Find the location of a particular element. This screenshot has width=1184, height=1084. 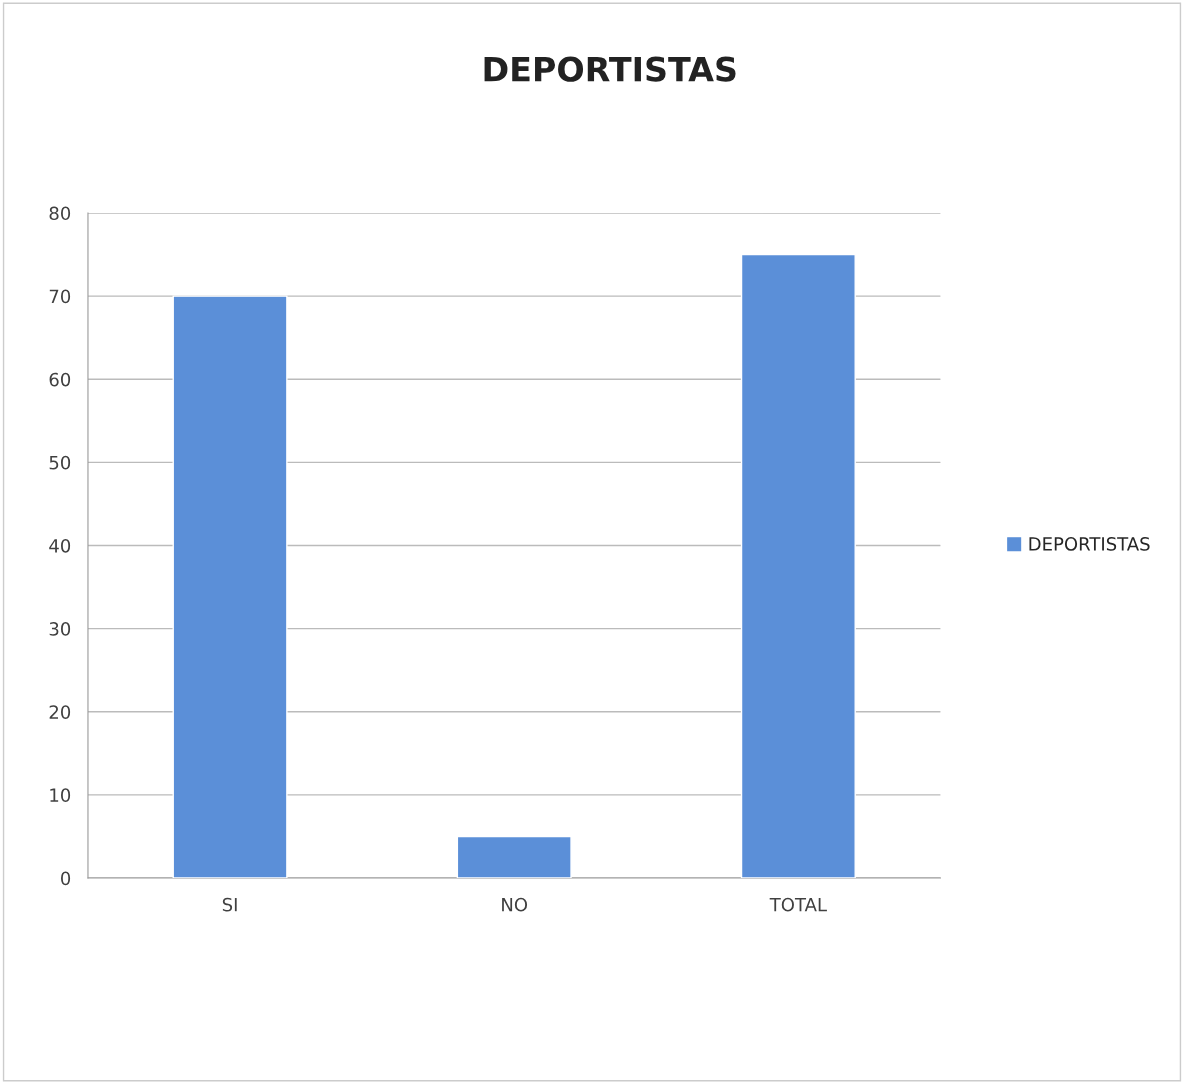

y-tick-label: 80 is located at coordinates (60, 213).